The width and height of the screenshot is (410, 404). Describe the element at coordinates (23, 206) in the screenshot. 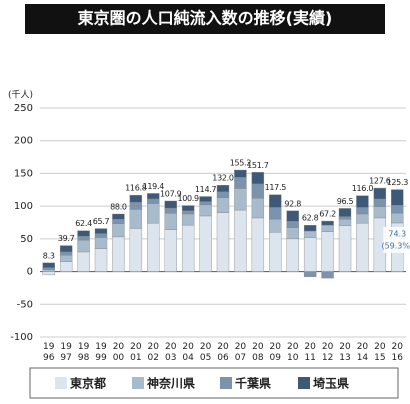

I see `y-tick-label: 100` at that location.